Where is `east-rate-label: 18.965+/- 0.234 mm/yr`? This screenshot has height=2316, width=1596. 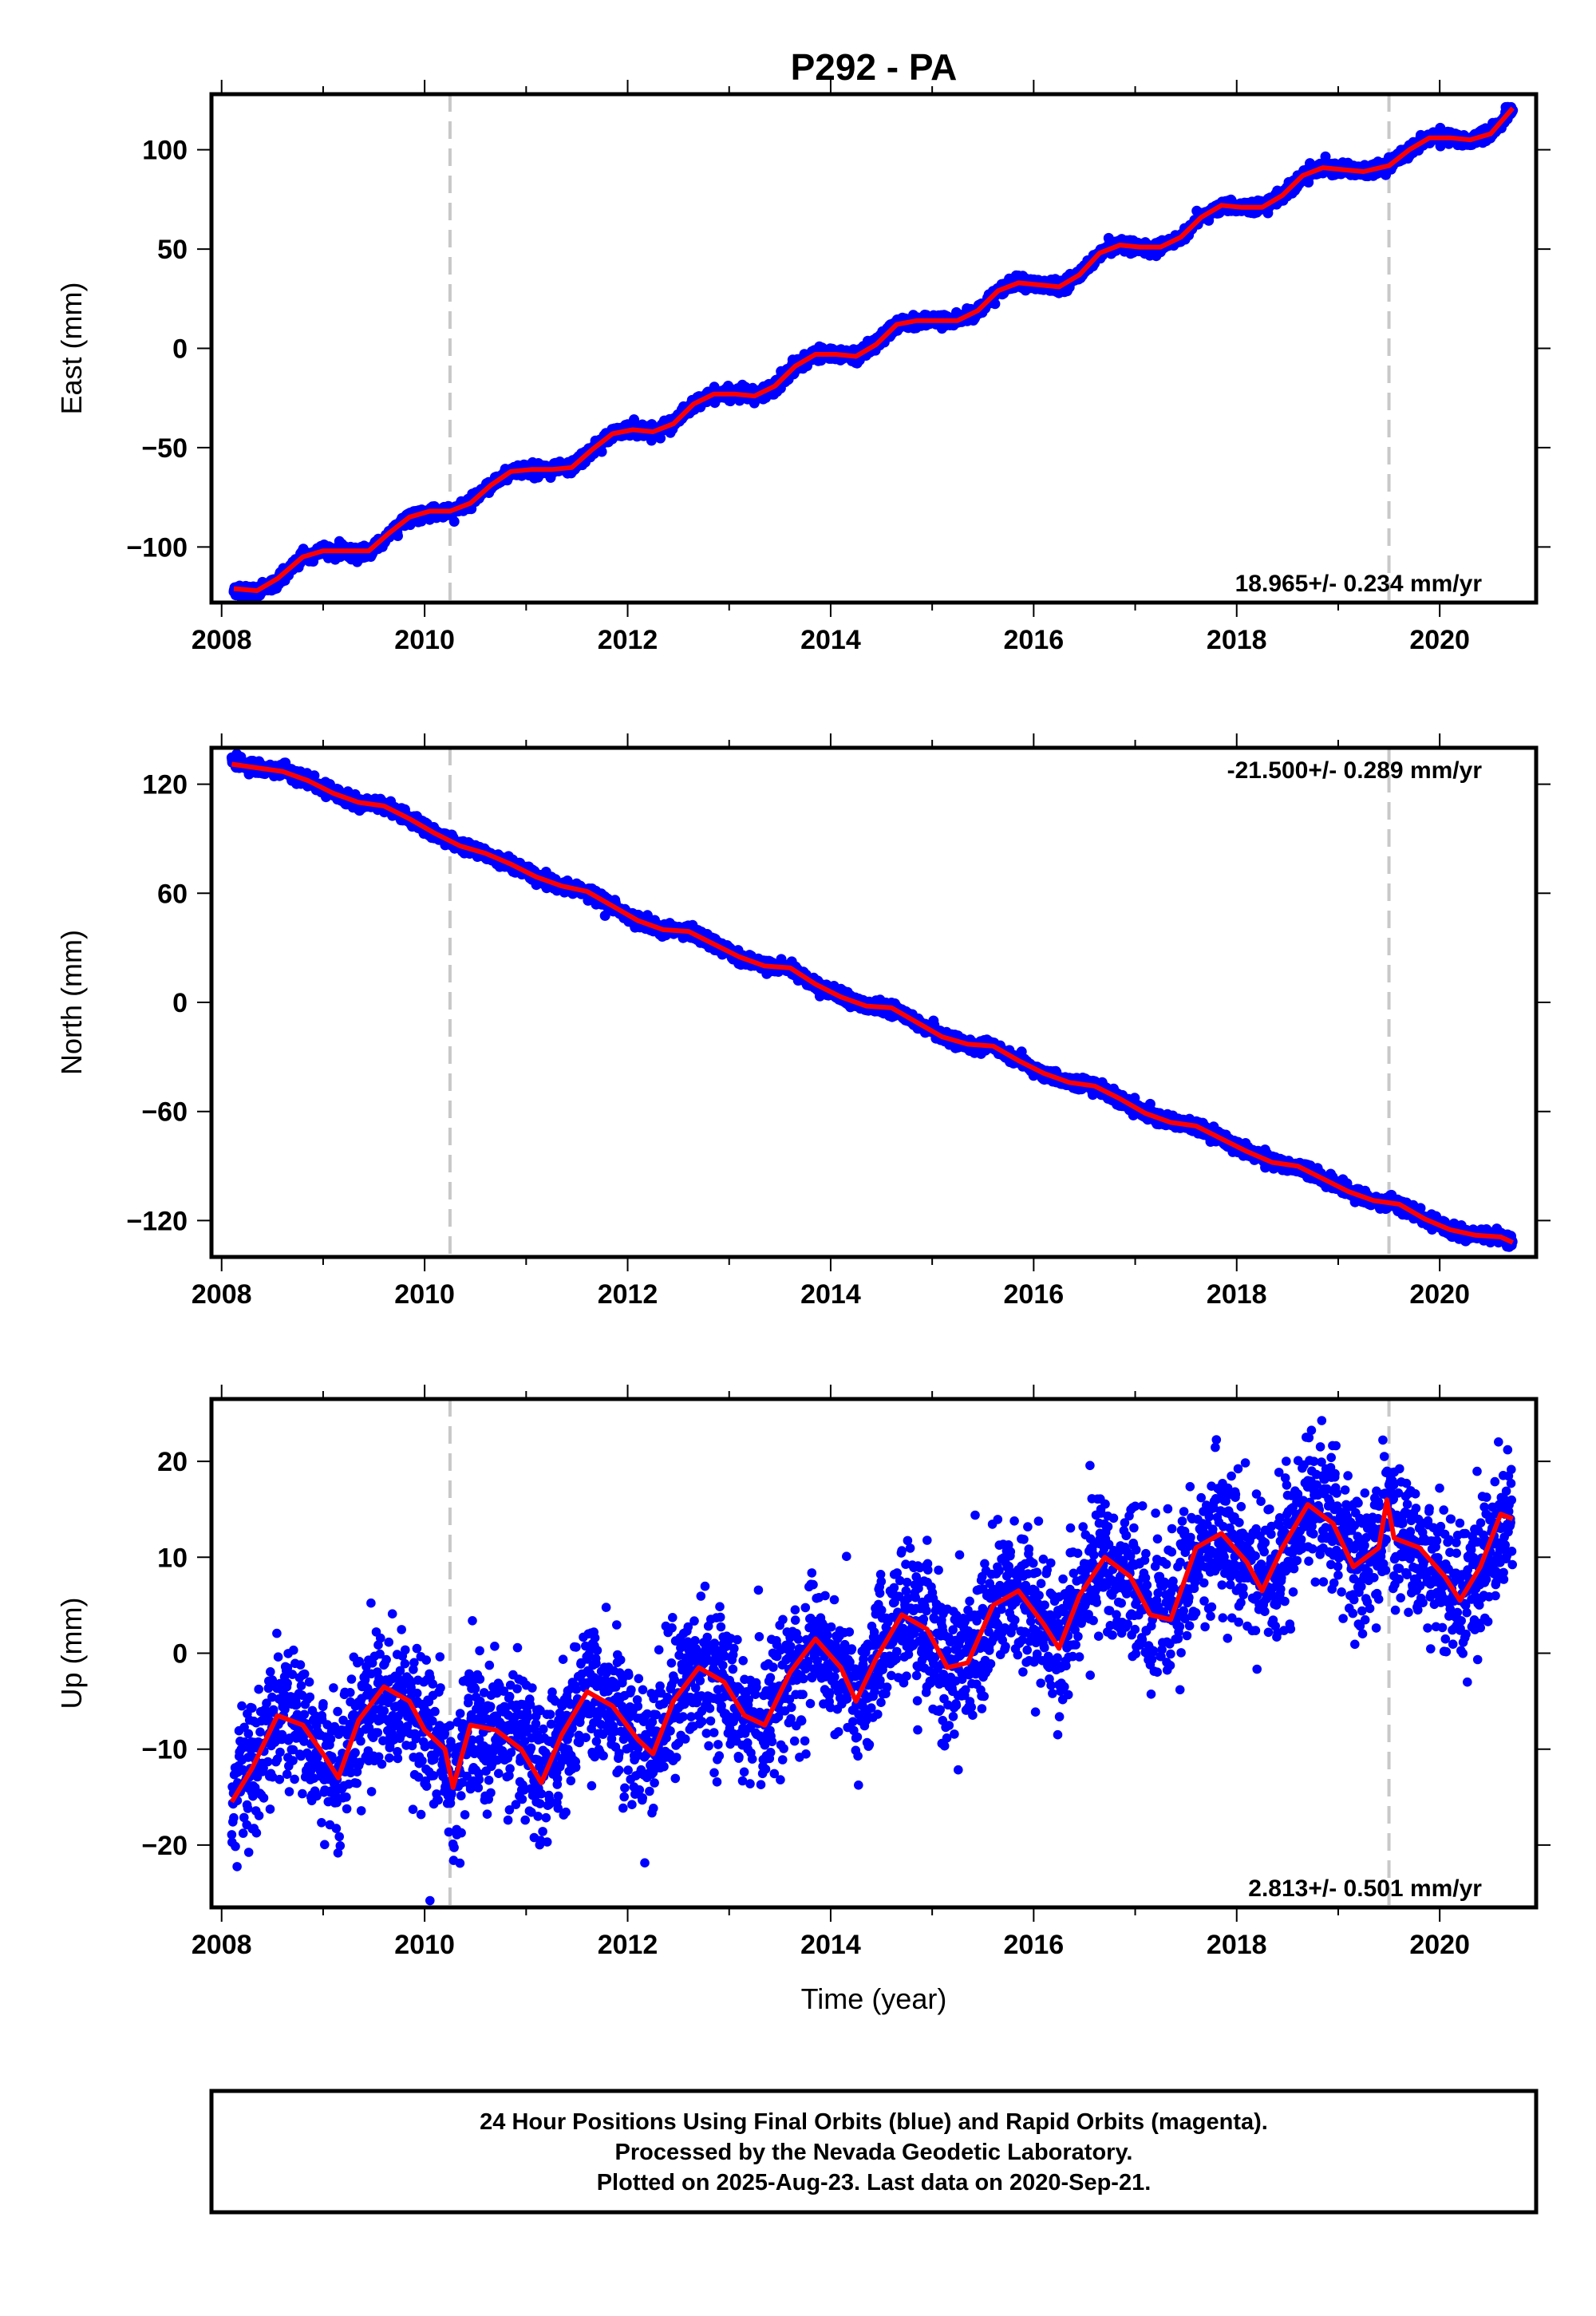 east-rate-label: 18.965+/- 0.234 mm/yr is located at coordinates (1359, 584).